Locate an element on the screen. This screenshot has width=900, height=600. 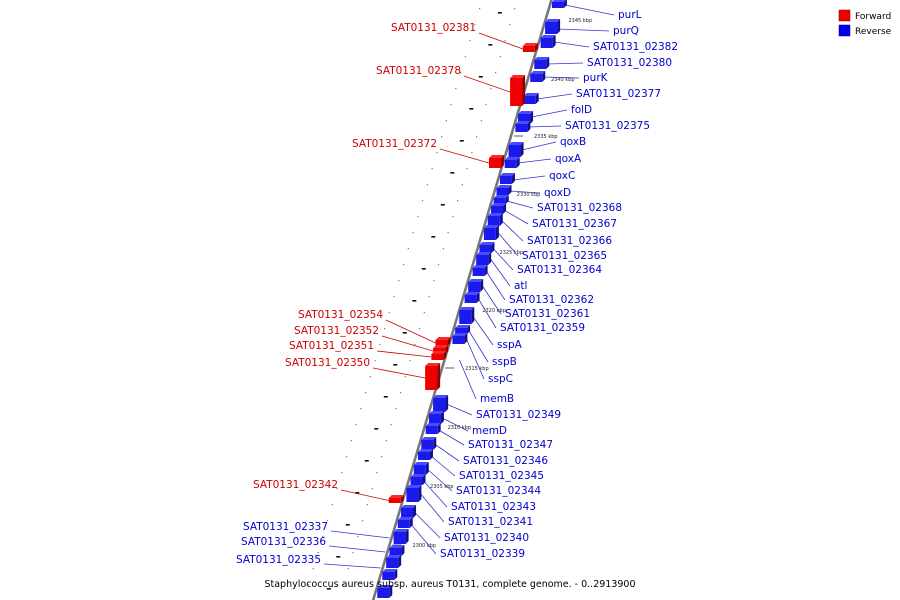
reverse-gene-label: SAT0131_02382 is located at coordinates (635, 47).